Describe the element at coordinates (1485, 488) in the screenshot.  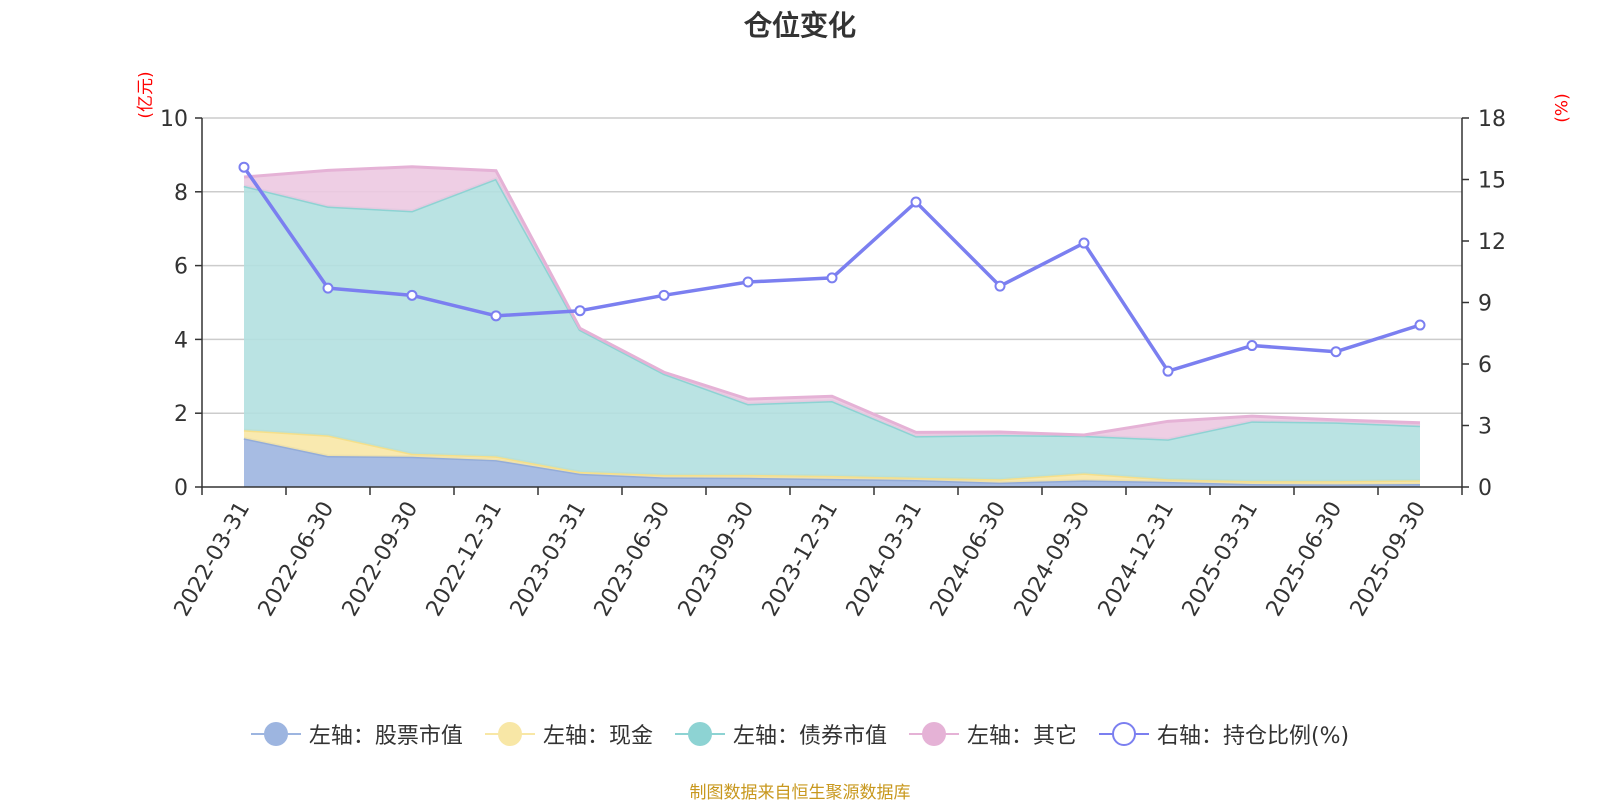
I see `right-tick-label: 0` at that location.